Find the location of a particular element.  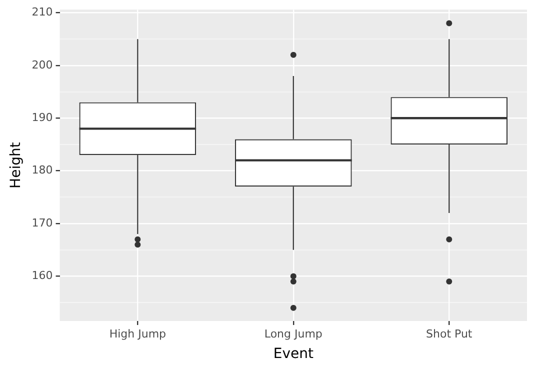

y-tick-label: 170 is located at coordinates (42, 223).